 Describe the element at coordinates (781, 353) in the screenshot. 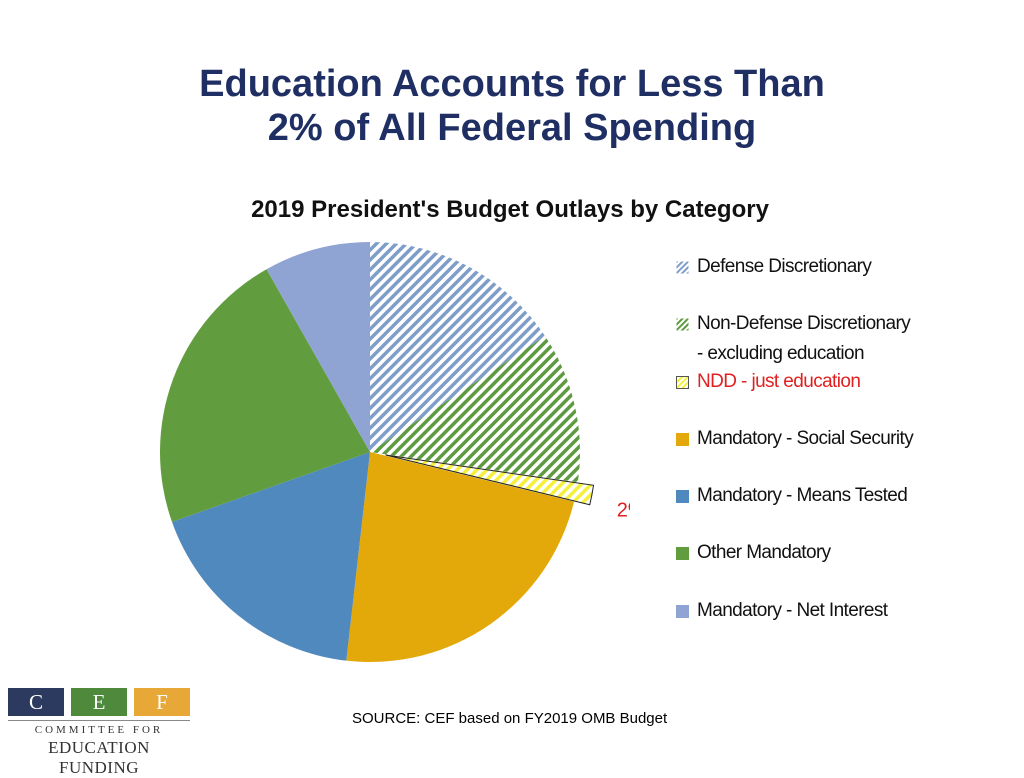

I see `legend-label: - excluding education` at that location.